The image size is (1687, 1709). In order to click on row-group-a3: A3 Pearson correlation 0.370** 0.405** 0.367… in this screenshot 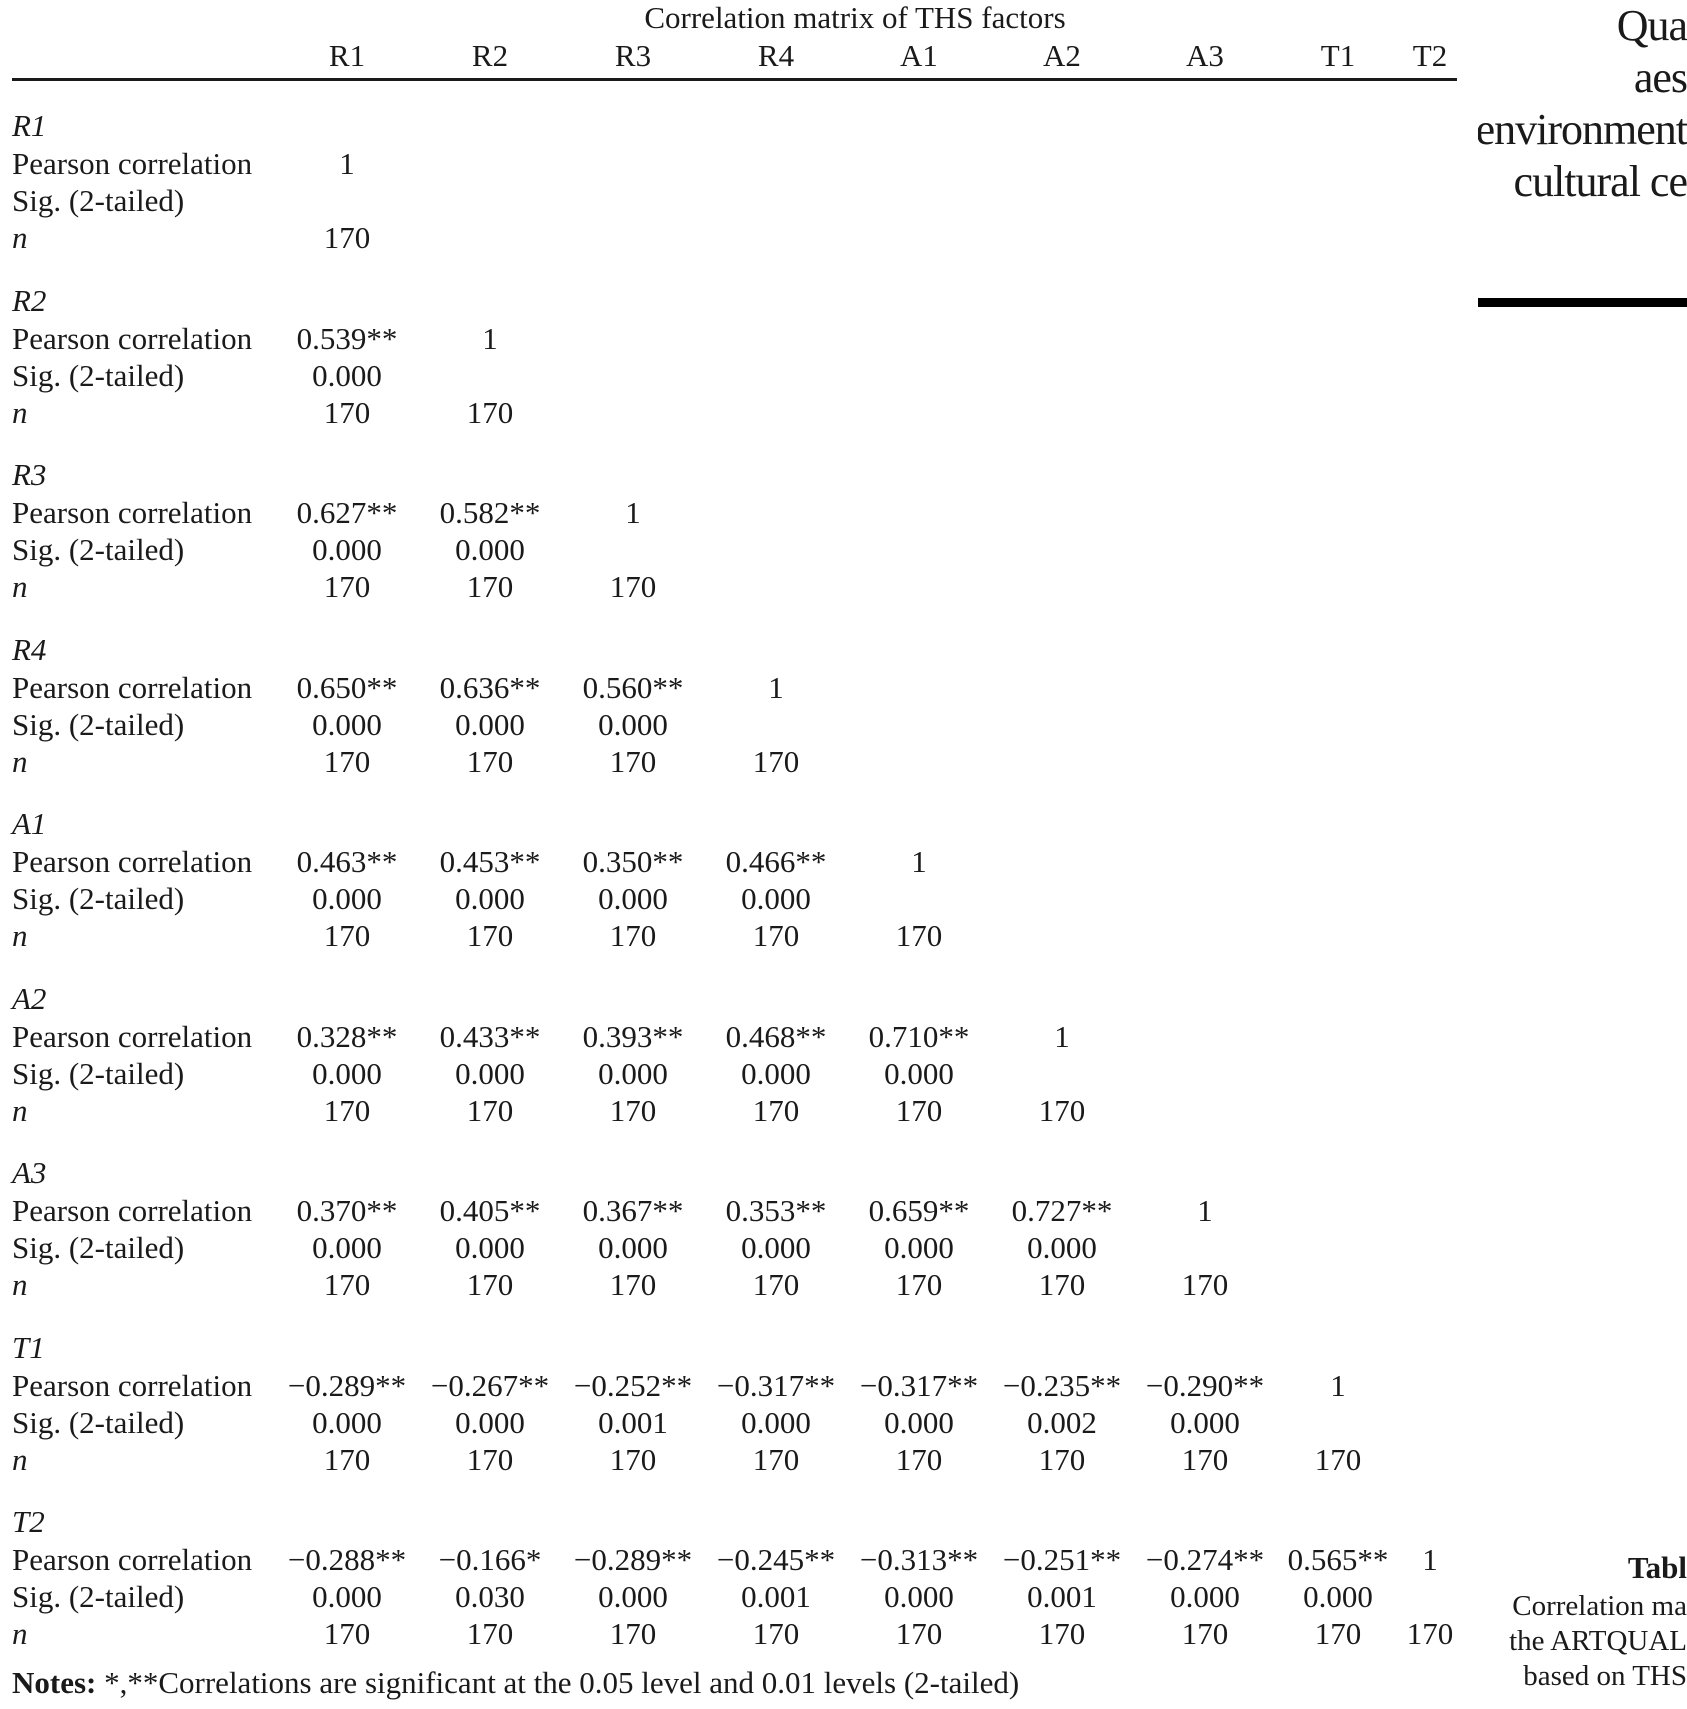, I will do `click(735, 1229)`.